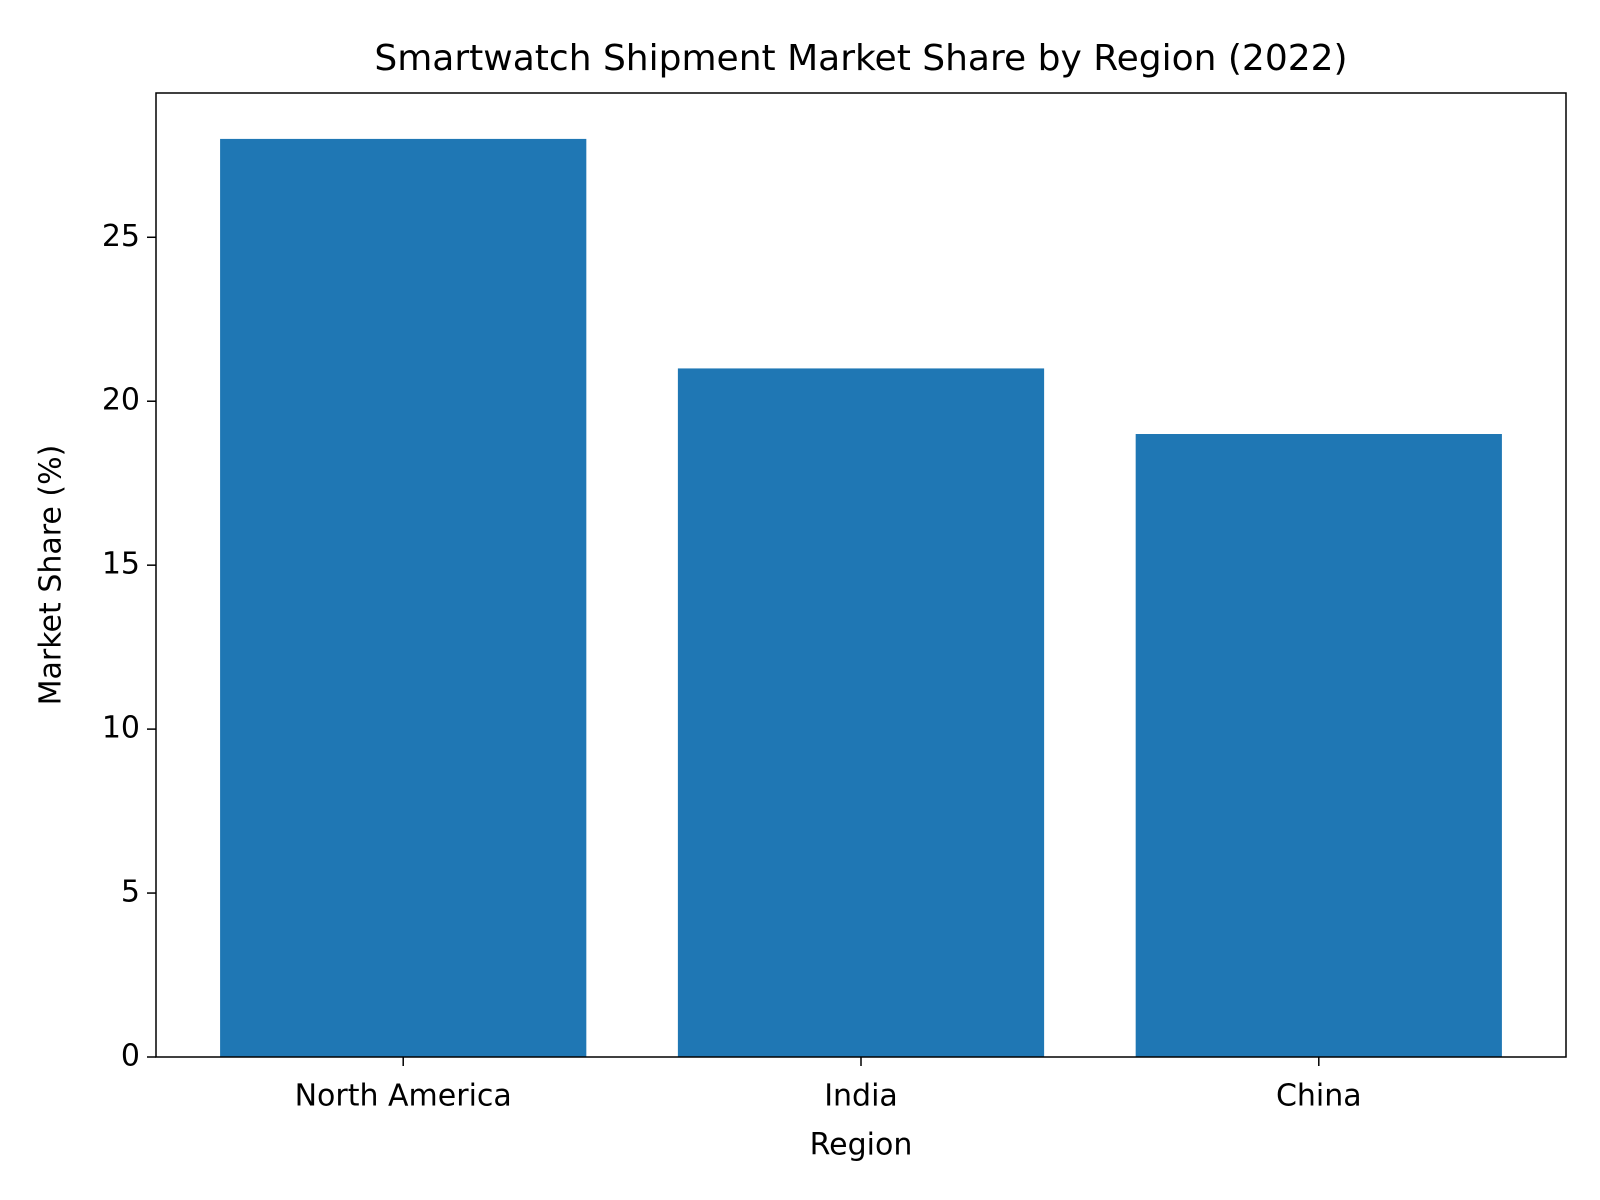 This screenshot has height=1200, width=1600. Describe the element at coordinates (121, 564) in the screenshot. I see `y-tick-label: 15` at that location.